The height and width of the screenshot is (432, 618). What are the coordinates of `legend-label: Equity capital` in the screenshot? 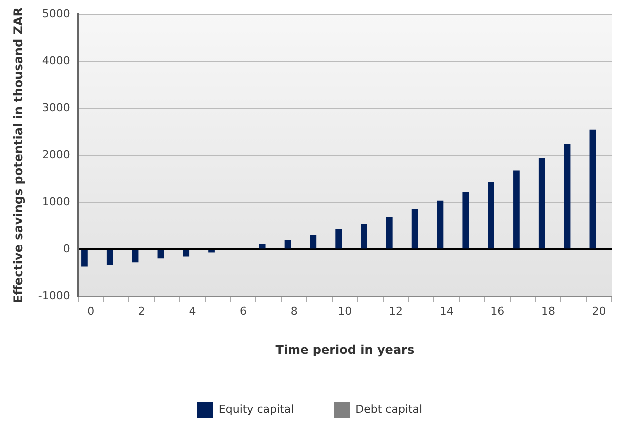 It's located at (256, 409).